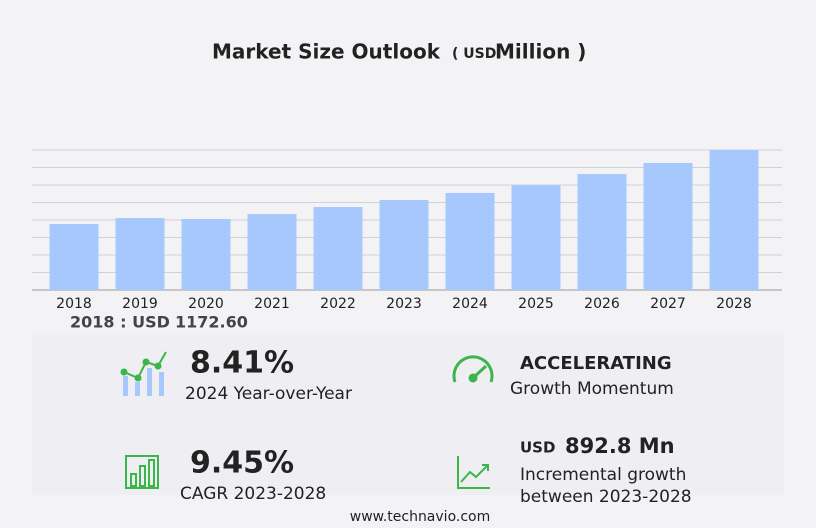 This screenshot has width=816, height=528. I want to click on kpi-prefix: USD, so click(537, 448).